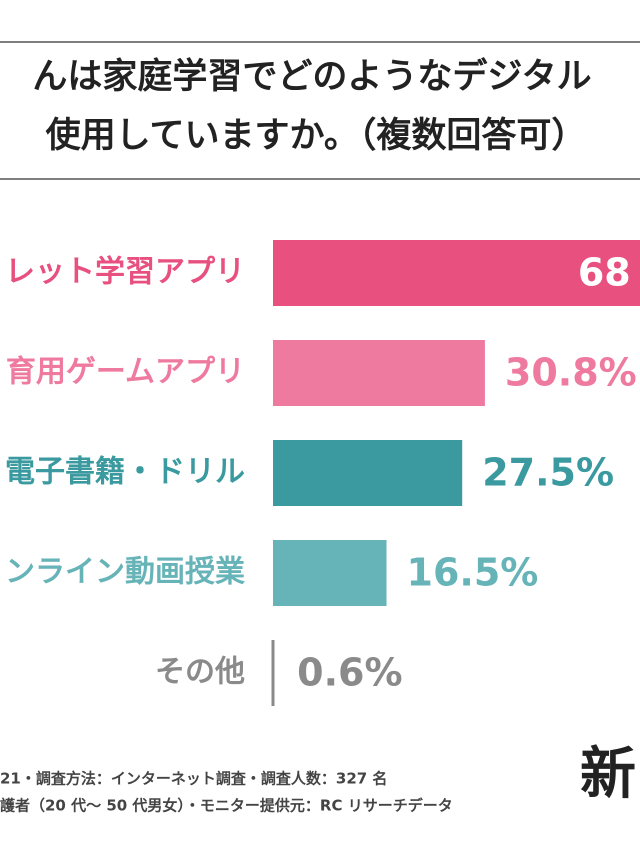 This screenshot has height=853, width=640. Describe the element at coordinates (125, 472) in the screenshot. I see `category-label: 電子書籍・ドリル` at that location.